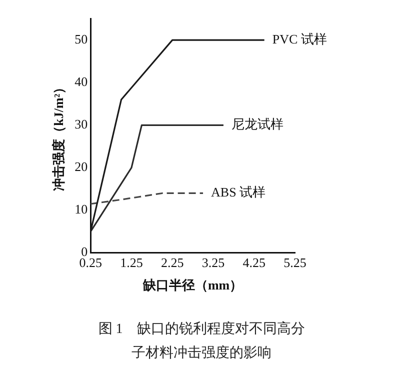 This screenshot has width=403, height=390. What do you see at coordinates (58, 135) in the screenshot?
I see `y-axis-title: 冲击强度（kJ/m²）` at bounding box center [58, 135].